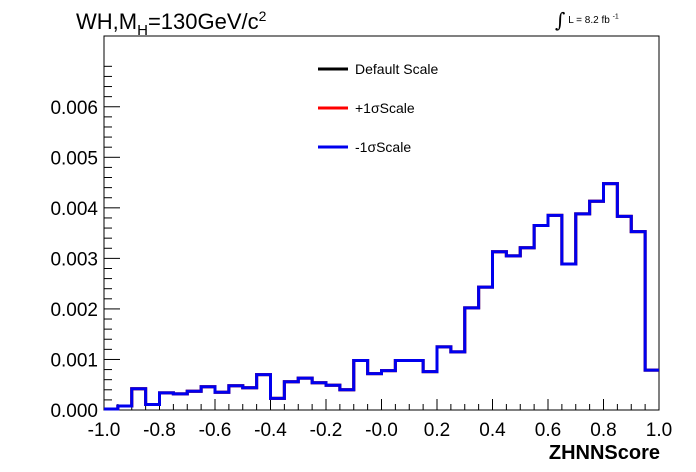  I want to click on x-tick-label: 0.8, so click(603, 430).